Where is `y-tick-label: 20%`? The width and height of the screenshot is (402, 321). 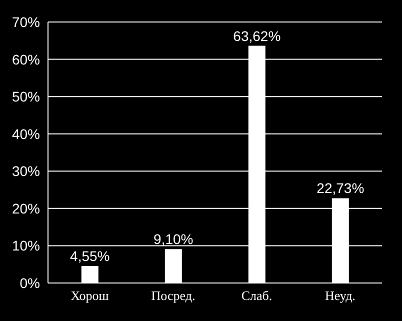
y-tick-label: 20% is located at coordinates (26, 208).